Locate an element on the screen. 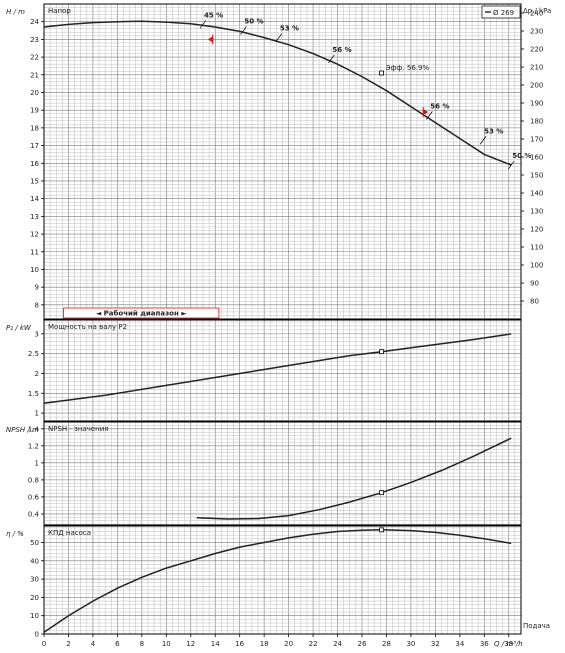 The height and width of the screenshot is (653, 565). x-side-label: Подача is located at coordinates (536, 626).